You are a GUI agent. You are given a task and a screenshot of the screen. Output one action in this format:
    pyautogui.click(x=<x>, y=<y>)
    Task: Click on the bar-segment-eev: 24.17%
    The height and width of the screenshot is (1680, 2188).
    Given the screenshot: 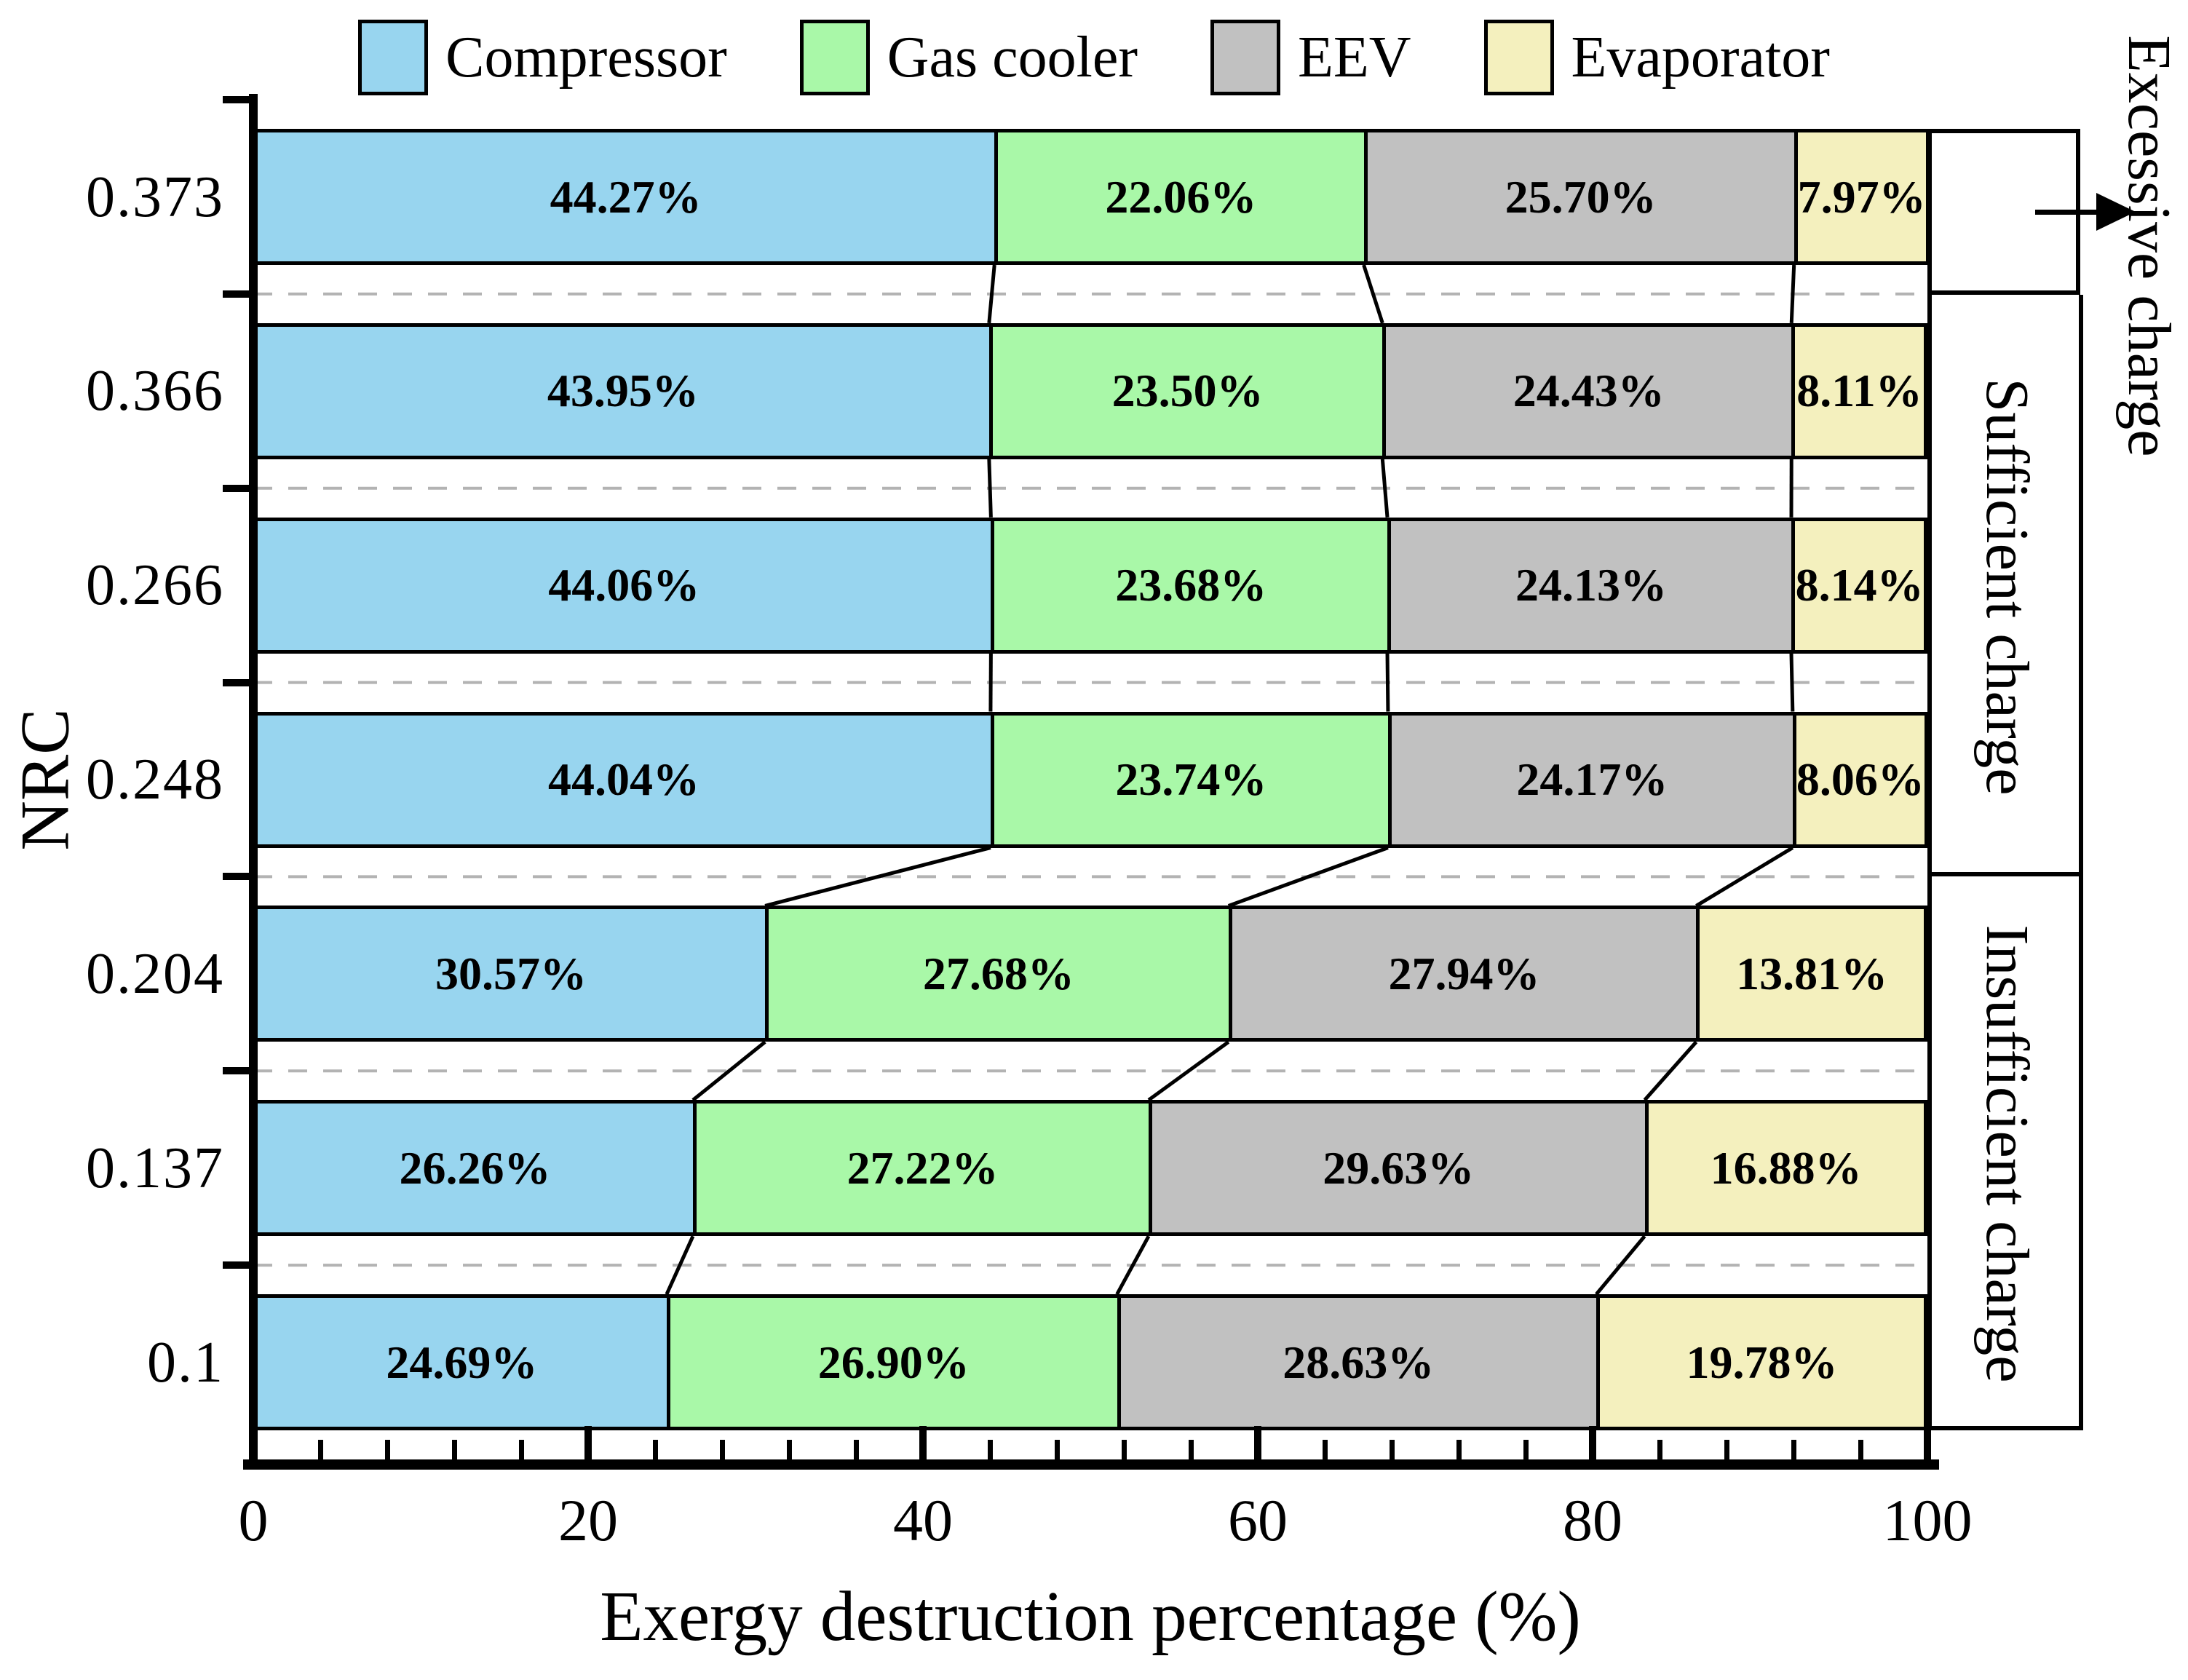 What is the action you would take?
    pyautogui.click(x=1590, y=779)
    